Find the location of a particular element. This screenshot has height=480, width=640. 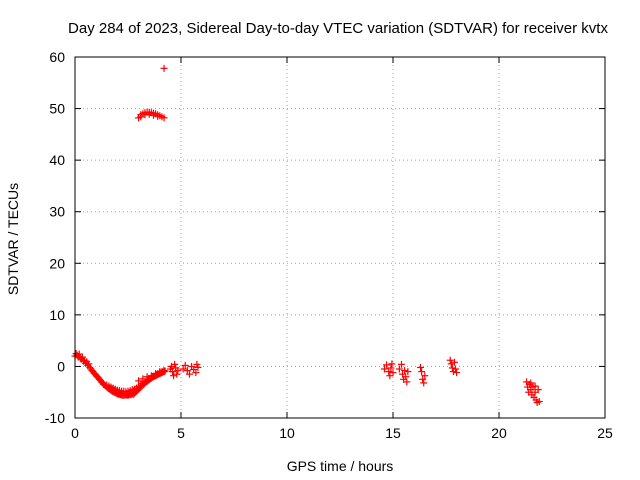

y-tick-label: 50 is located at coordinates (57, 109).